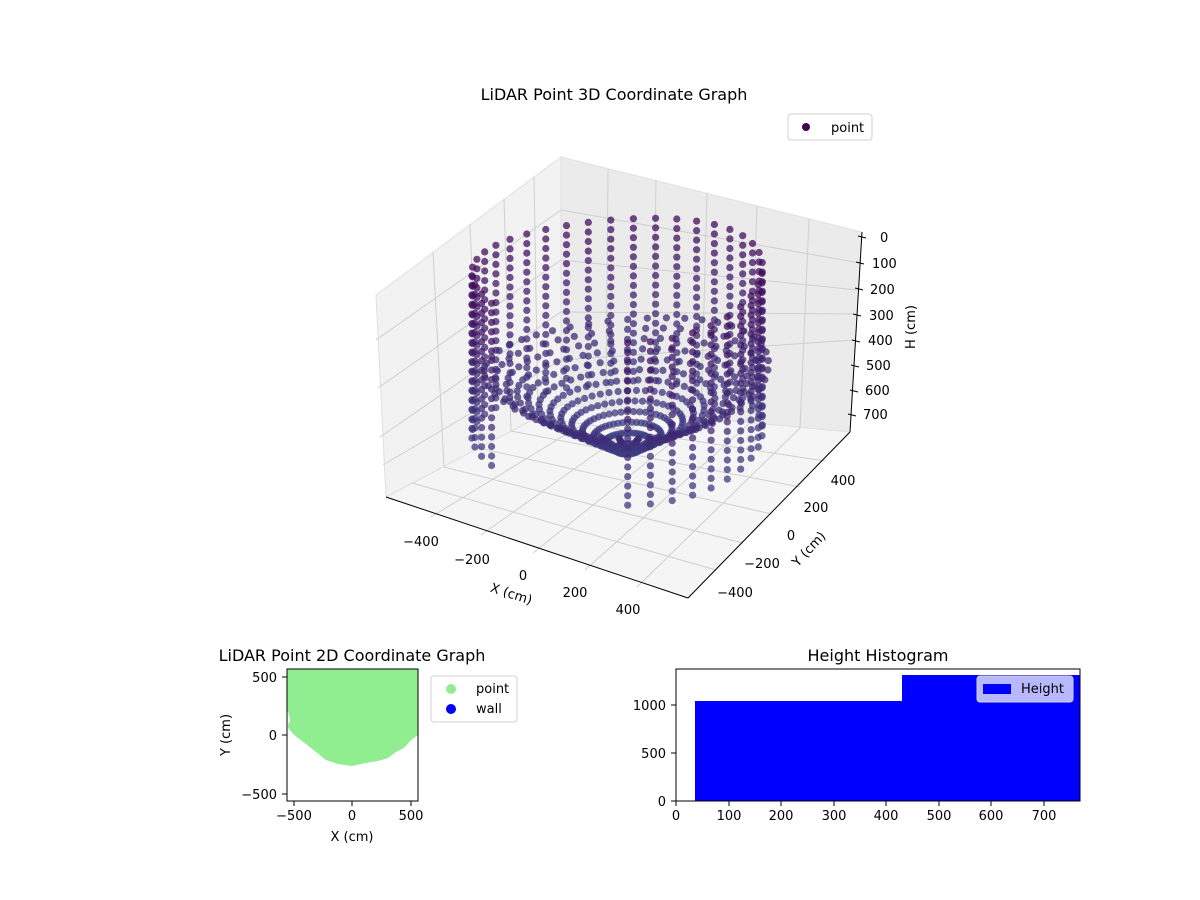 This screenshot has width=1200, height=900. What do you see at coordinates (1042, 689) in the screenshot?
I see `svg-text: Height` at bounding box center [1042, 689].